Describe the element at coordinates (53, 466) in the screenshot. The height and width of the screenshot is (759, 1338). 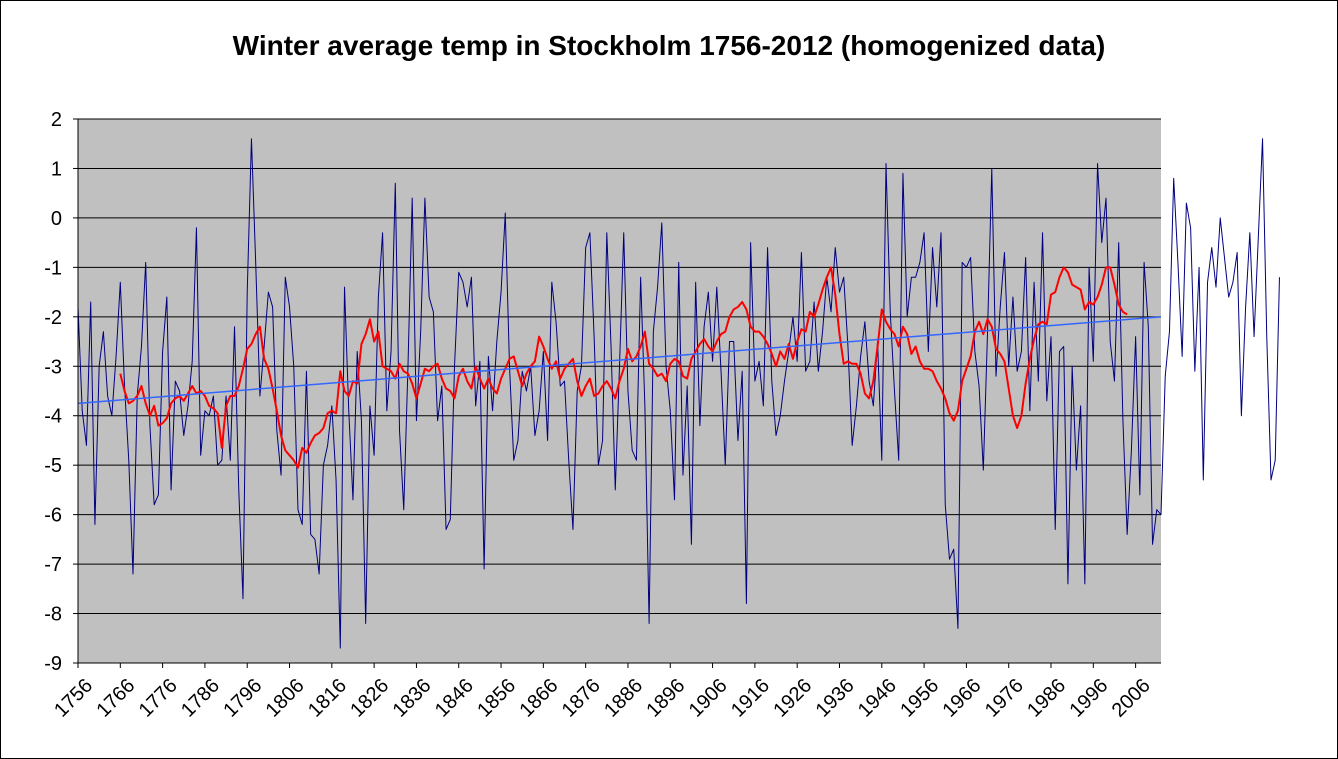
I see `y-tick-label: -5` at that location.